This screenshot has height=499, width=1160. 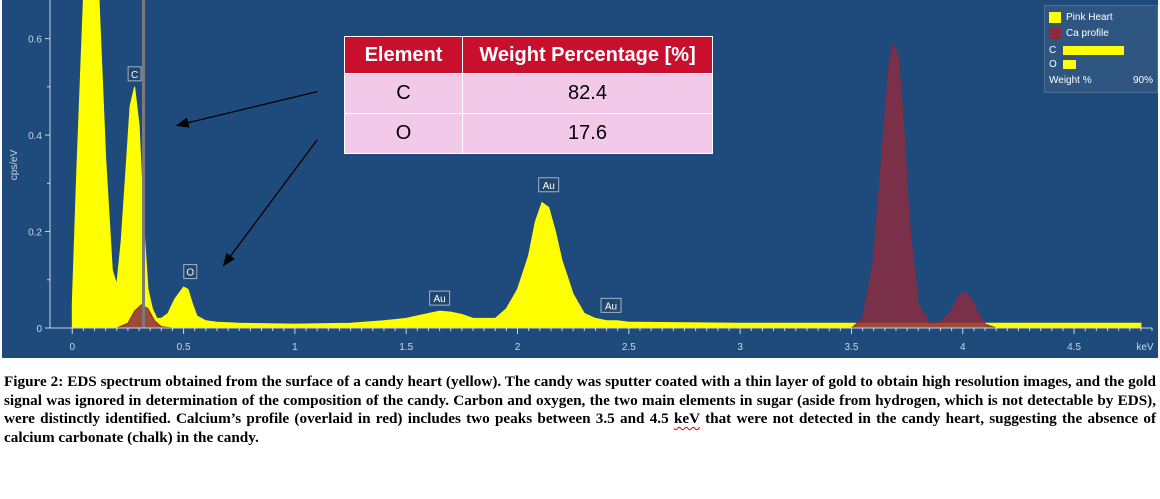 What do you see at coordinates (1087, 33) in the screenshot?
I see `legend-label: Ca profile` at bounding box center [1087, 33].